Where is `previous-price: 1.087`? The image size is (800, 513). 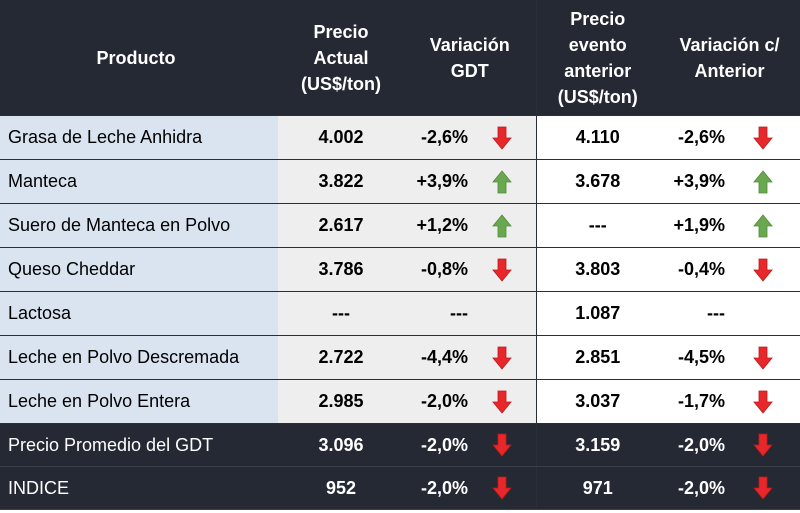 previous-price: 1.087 is located at coordinates (597, 313).